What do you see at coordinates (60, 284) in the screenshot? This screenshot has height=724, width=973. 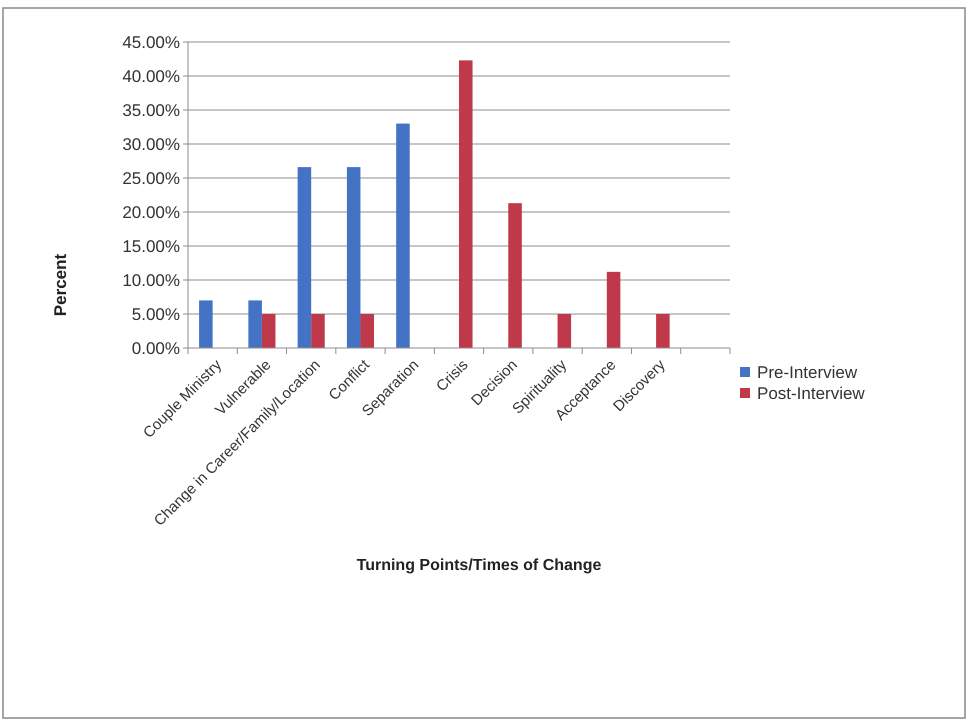 I see `y-axis-title: Percent` at bounding box center [60, 284].